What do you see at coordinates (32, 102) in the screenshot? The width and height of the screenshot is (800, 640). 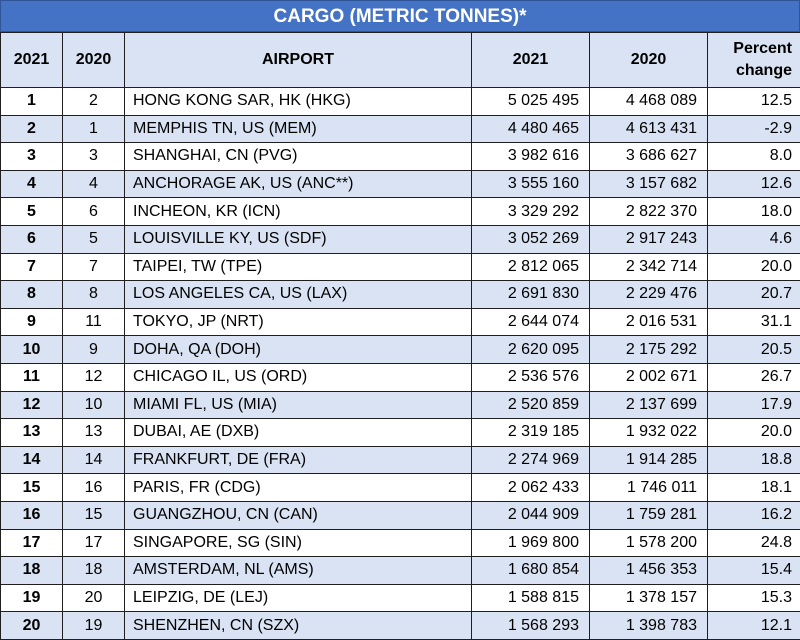 I see `rank-2021-cell: 1` at bounding box center [32, 102].